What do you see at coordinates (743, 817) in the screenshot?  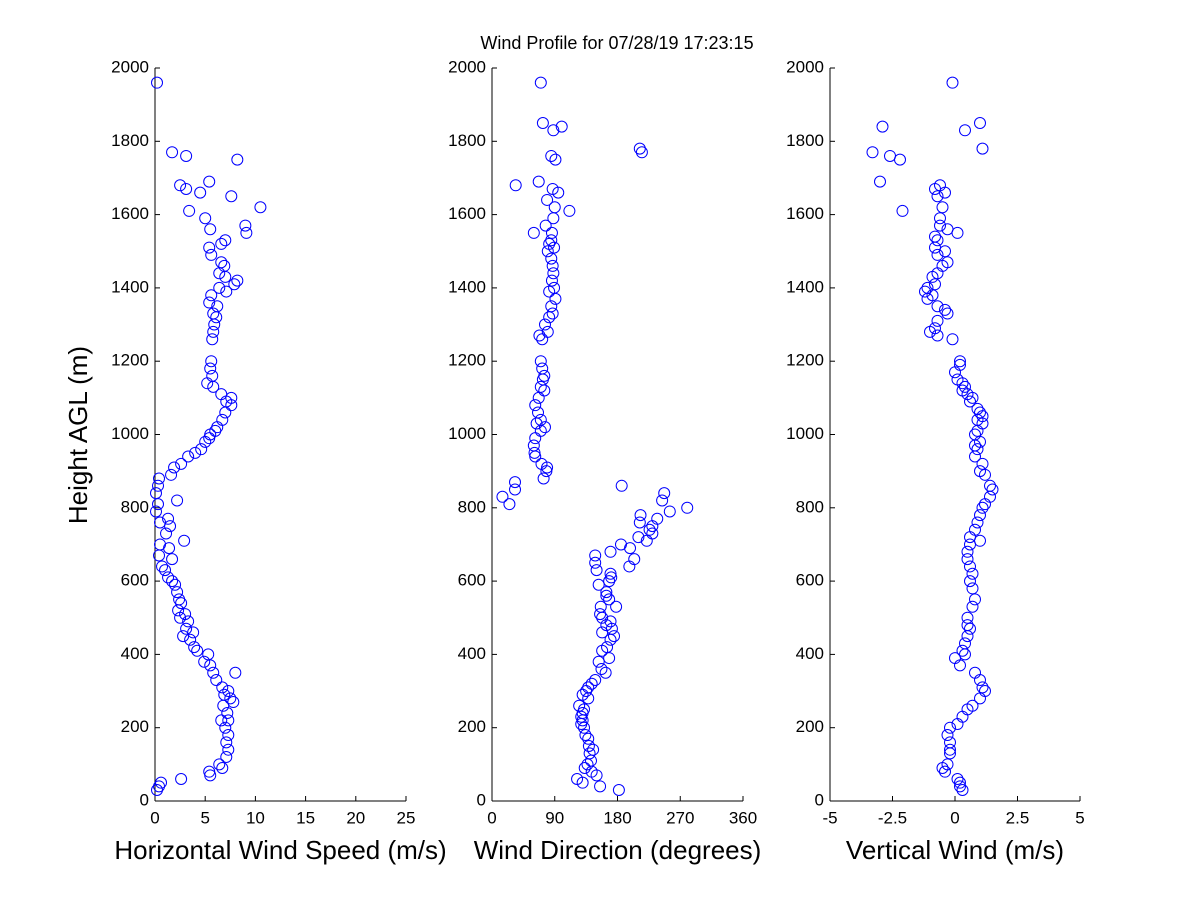 I see `x-tick-label: 360` at bounding box center [743, 817].